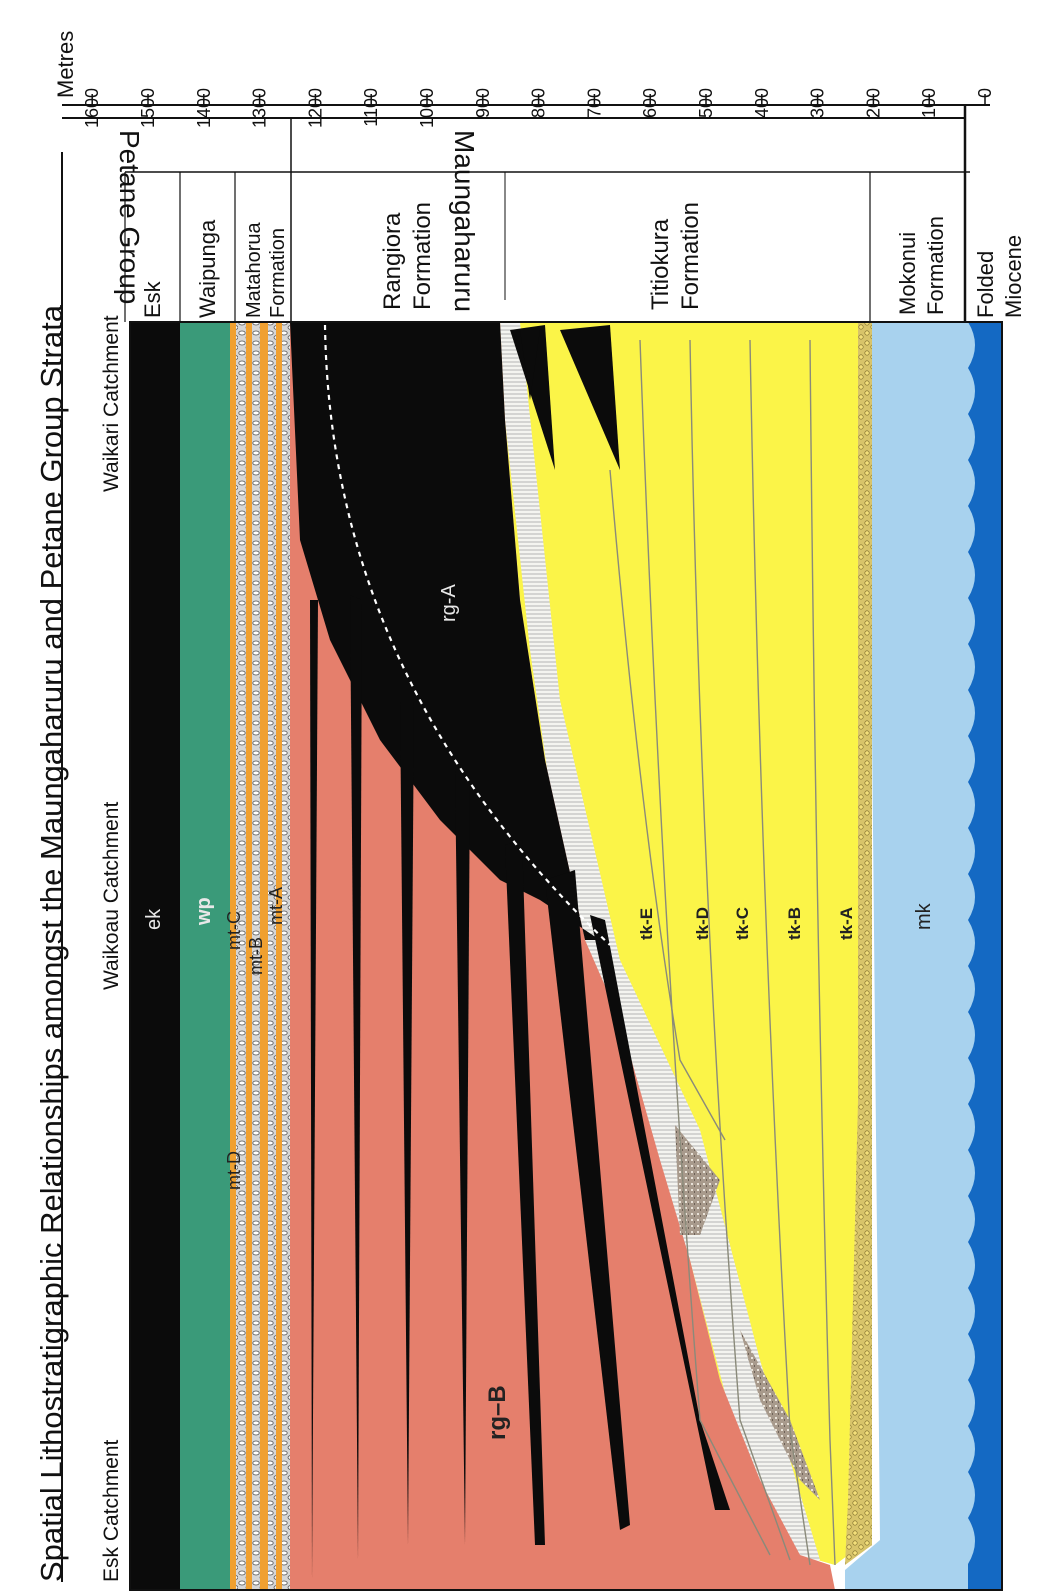  Describe the element at coordinates (660, 264) in the screenshot. I see `formation-titiokura-1: Titiokura` at that location.